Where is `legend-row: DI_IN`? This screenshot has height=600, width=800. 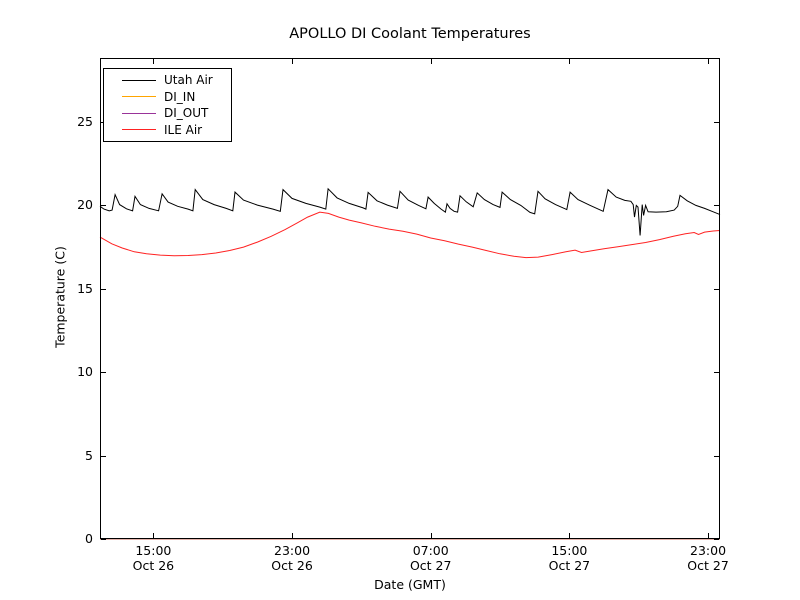
legend-row: DI_IN is located at coordinates (167, 97).